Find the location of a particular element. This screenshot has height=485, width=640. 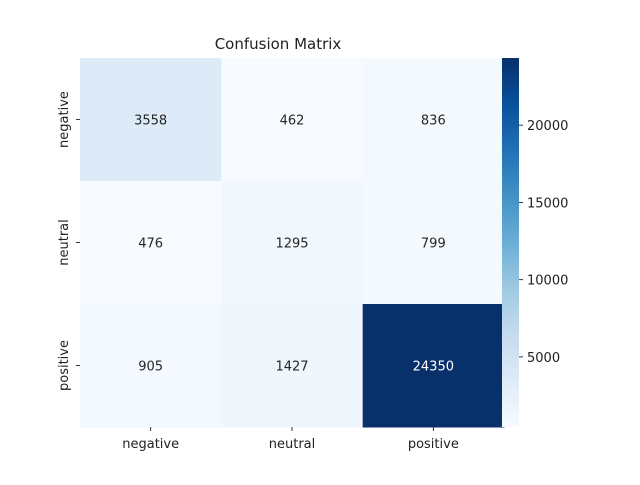

colorbar-gradient is located at coordinates (510, 242).